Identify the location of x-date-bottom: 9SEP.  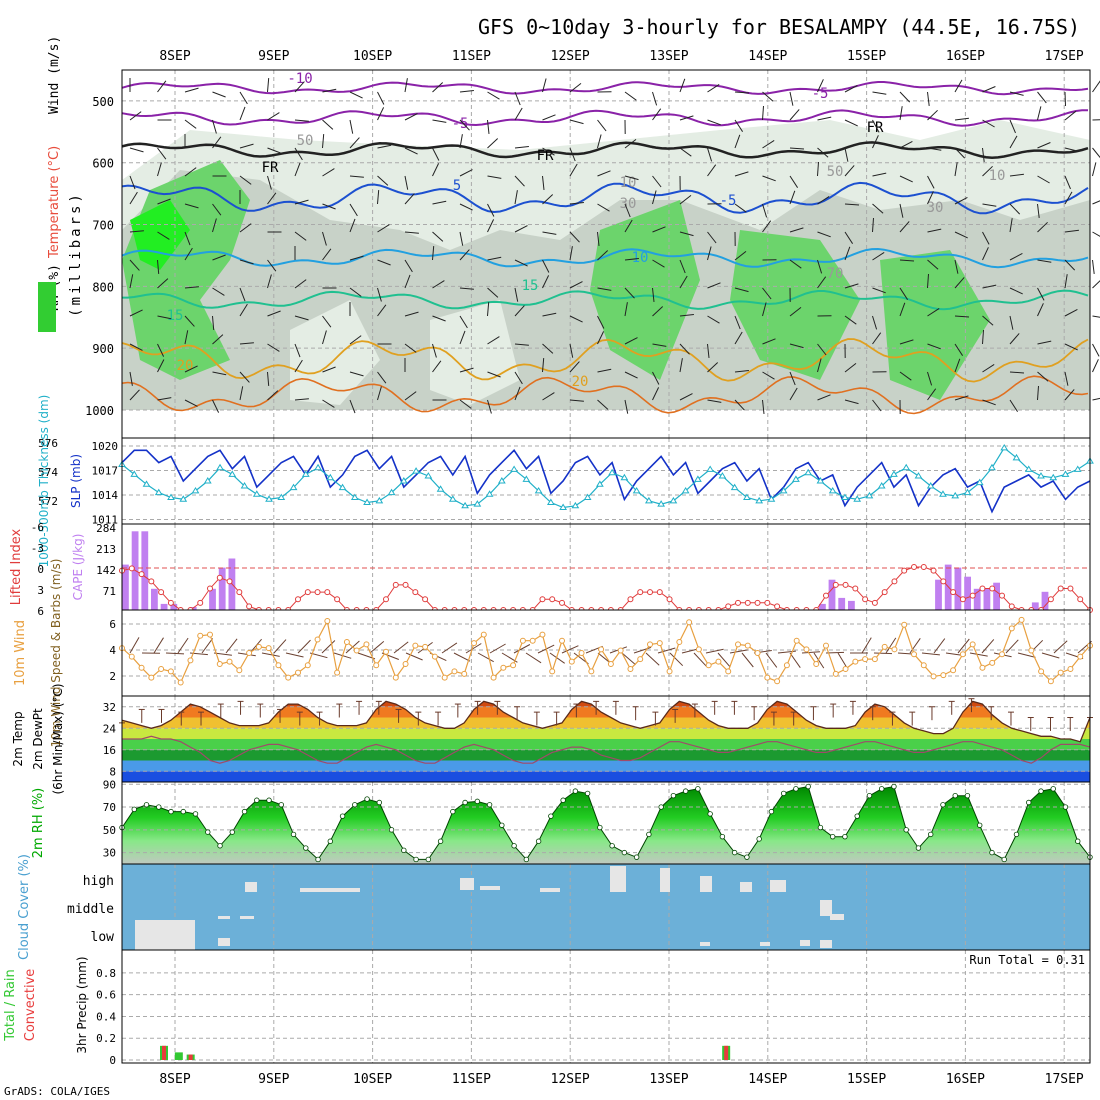
(273, 1079).